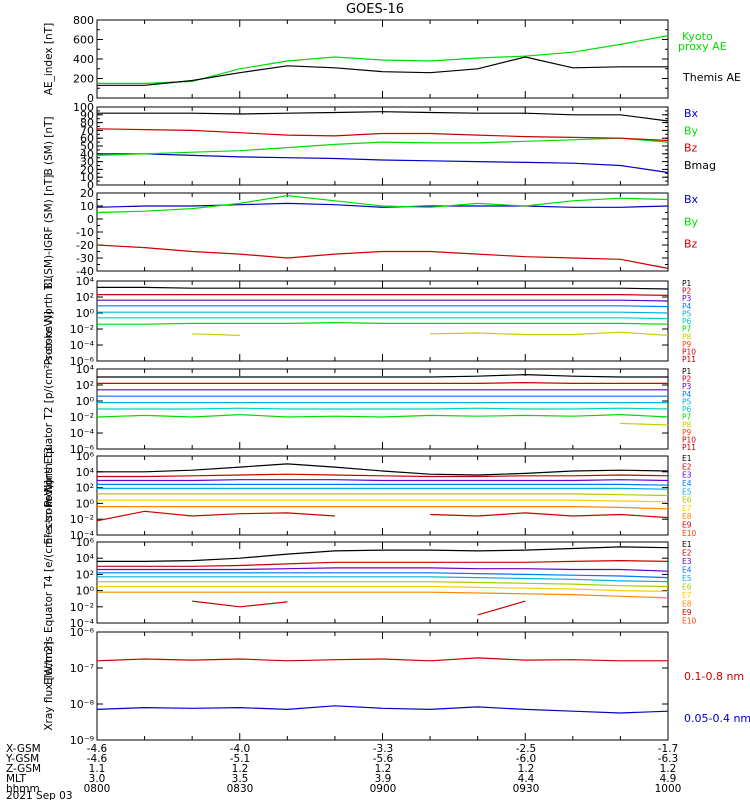 This screenshot has width=750, height=800. Describe the element at coordinates (216, 334) in the screenshot. I see `series-line-p8` at that location.